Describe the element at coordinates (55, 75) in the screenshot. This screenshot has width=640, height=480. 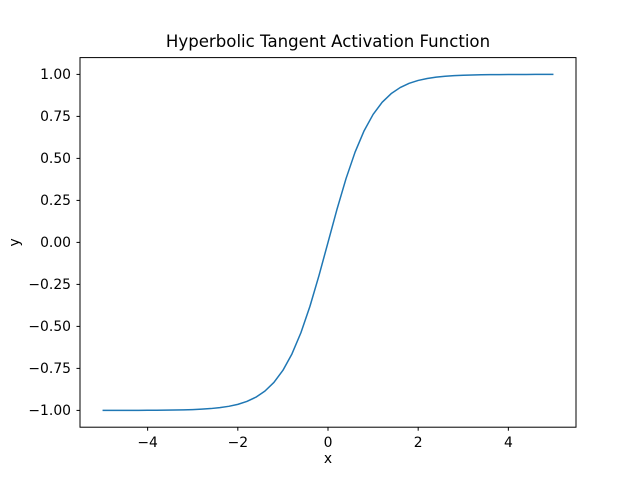
I see `y-tick-label: 1.00` at that location.